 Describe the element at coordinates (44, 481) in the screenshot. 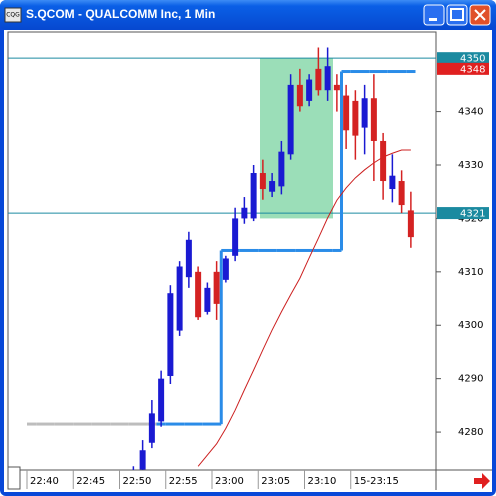

I see `x-tick-label: 22:40` at that location.